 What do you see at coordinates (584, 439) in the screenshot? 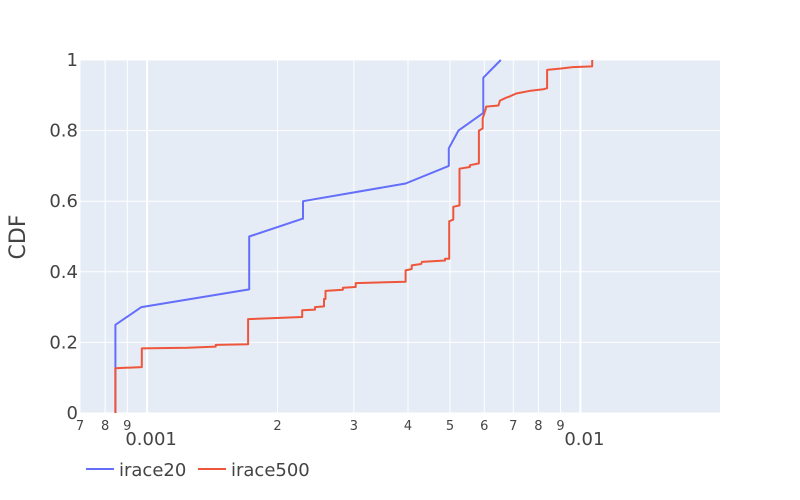
I see `x-major-tick-label: 0.01` at bounding box center [584, 439].